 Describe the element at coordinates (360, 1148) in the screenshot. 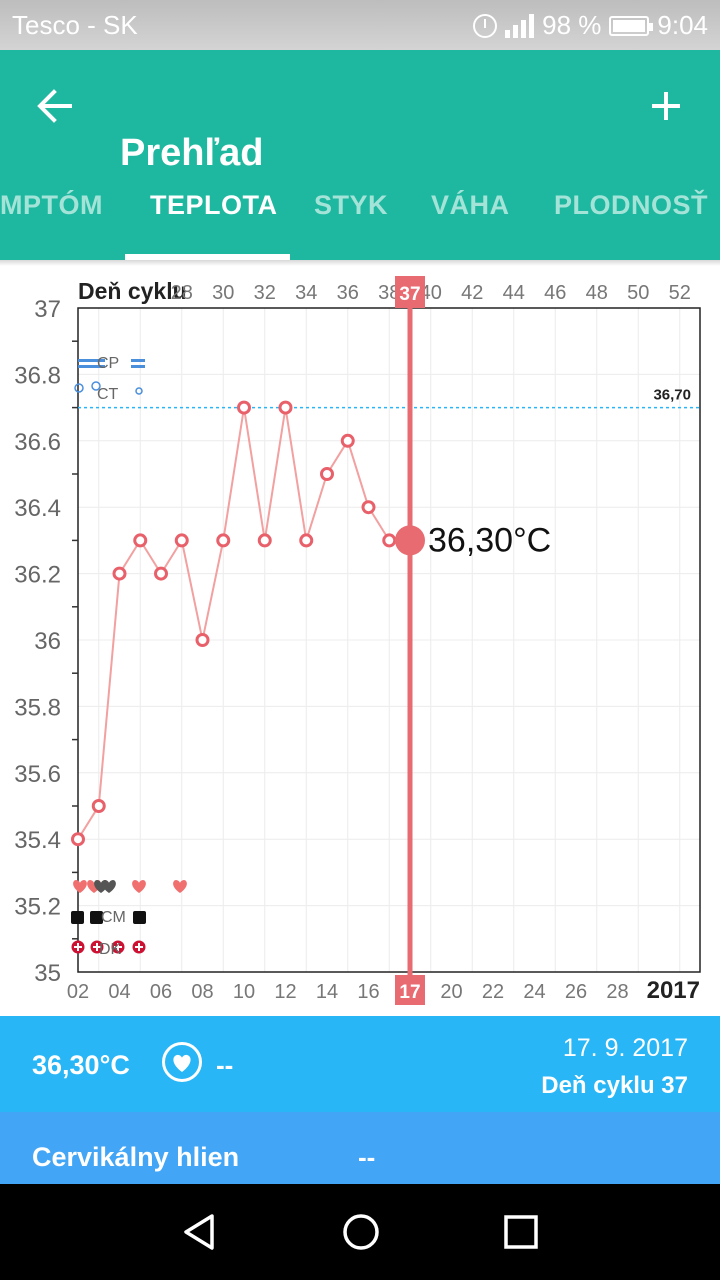

I see `cervical-mucus-row: Cervikálny hlien --` at that location.